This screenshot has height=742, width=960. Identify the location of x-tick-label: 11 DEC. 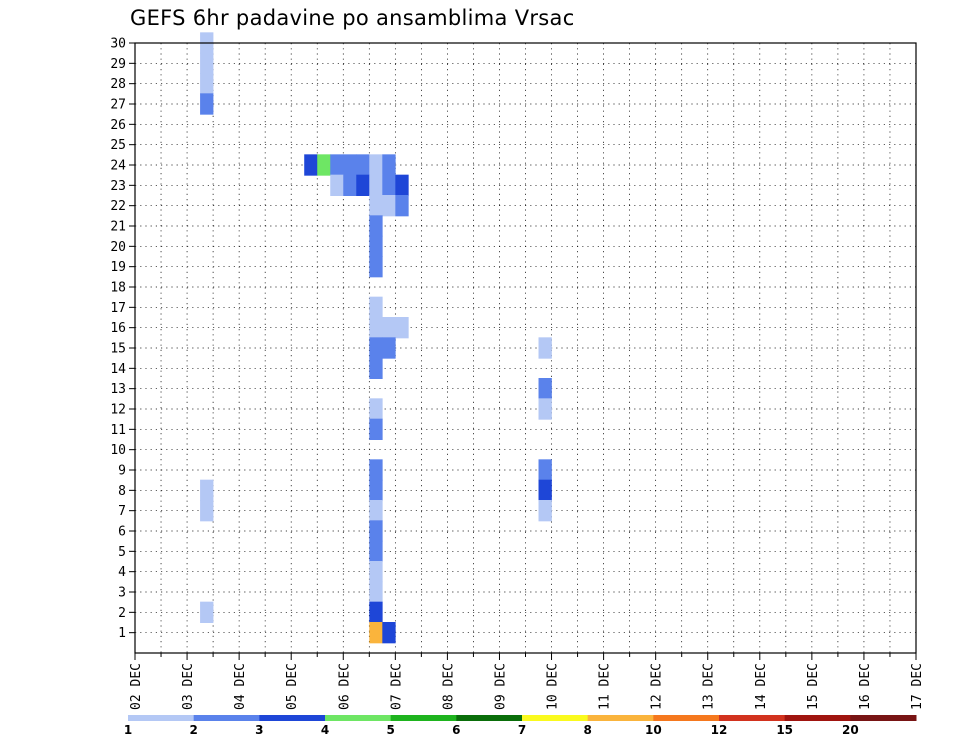
(605, 686).